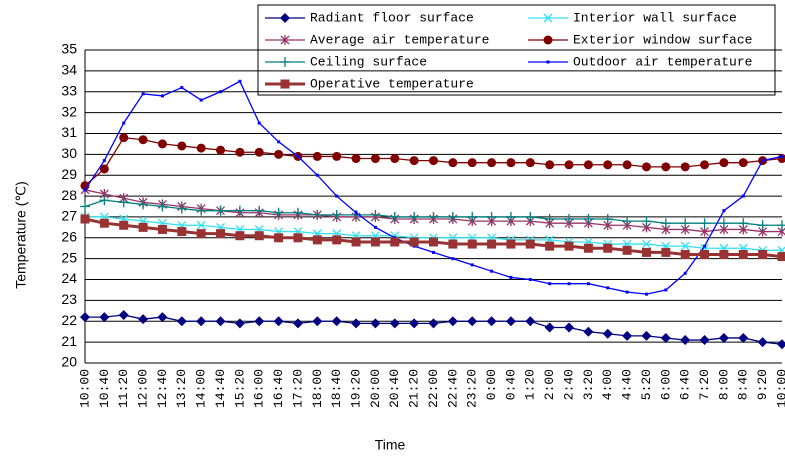 The image size is (785, 456). Describe the element at coordinates (162, 388) in the screenshot. I see `x-tick-label: 12:40` at that location.